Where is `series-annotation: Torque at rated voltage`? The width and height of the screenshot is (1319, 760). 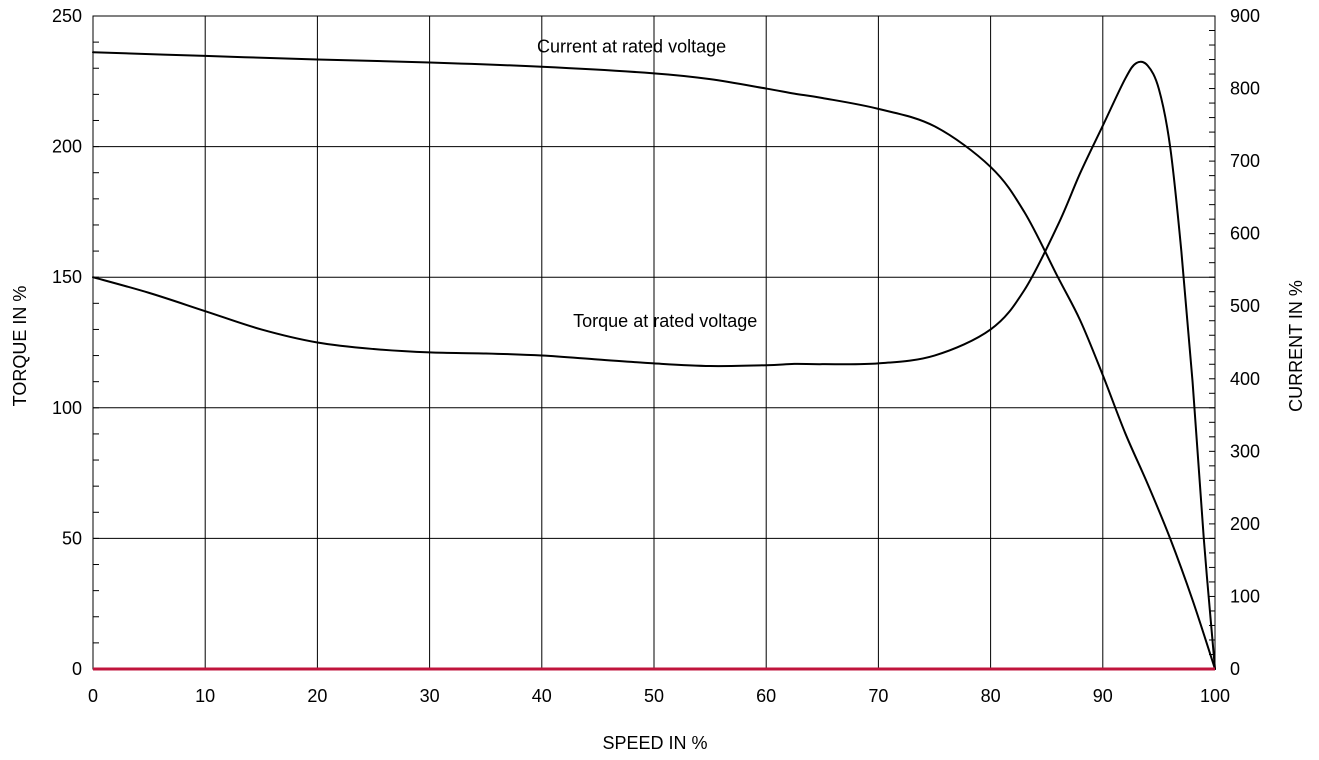
series-annotation: Torque at rated voltage is located at coordinates (665, 321).